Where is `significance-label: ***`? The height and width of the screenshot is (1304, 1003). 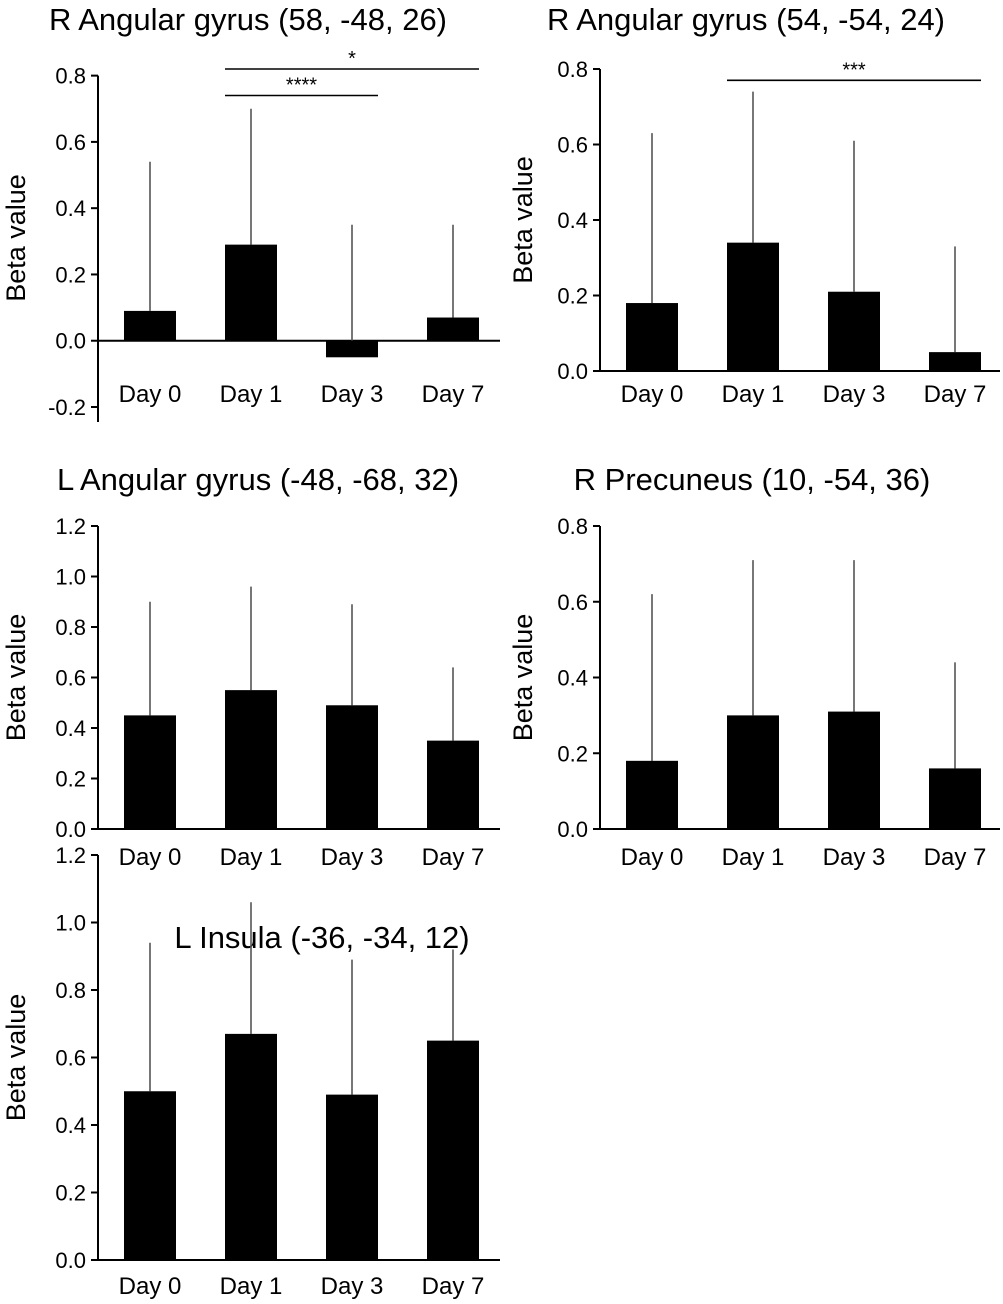 significance-label: *** is located at coordinates (854, 70).